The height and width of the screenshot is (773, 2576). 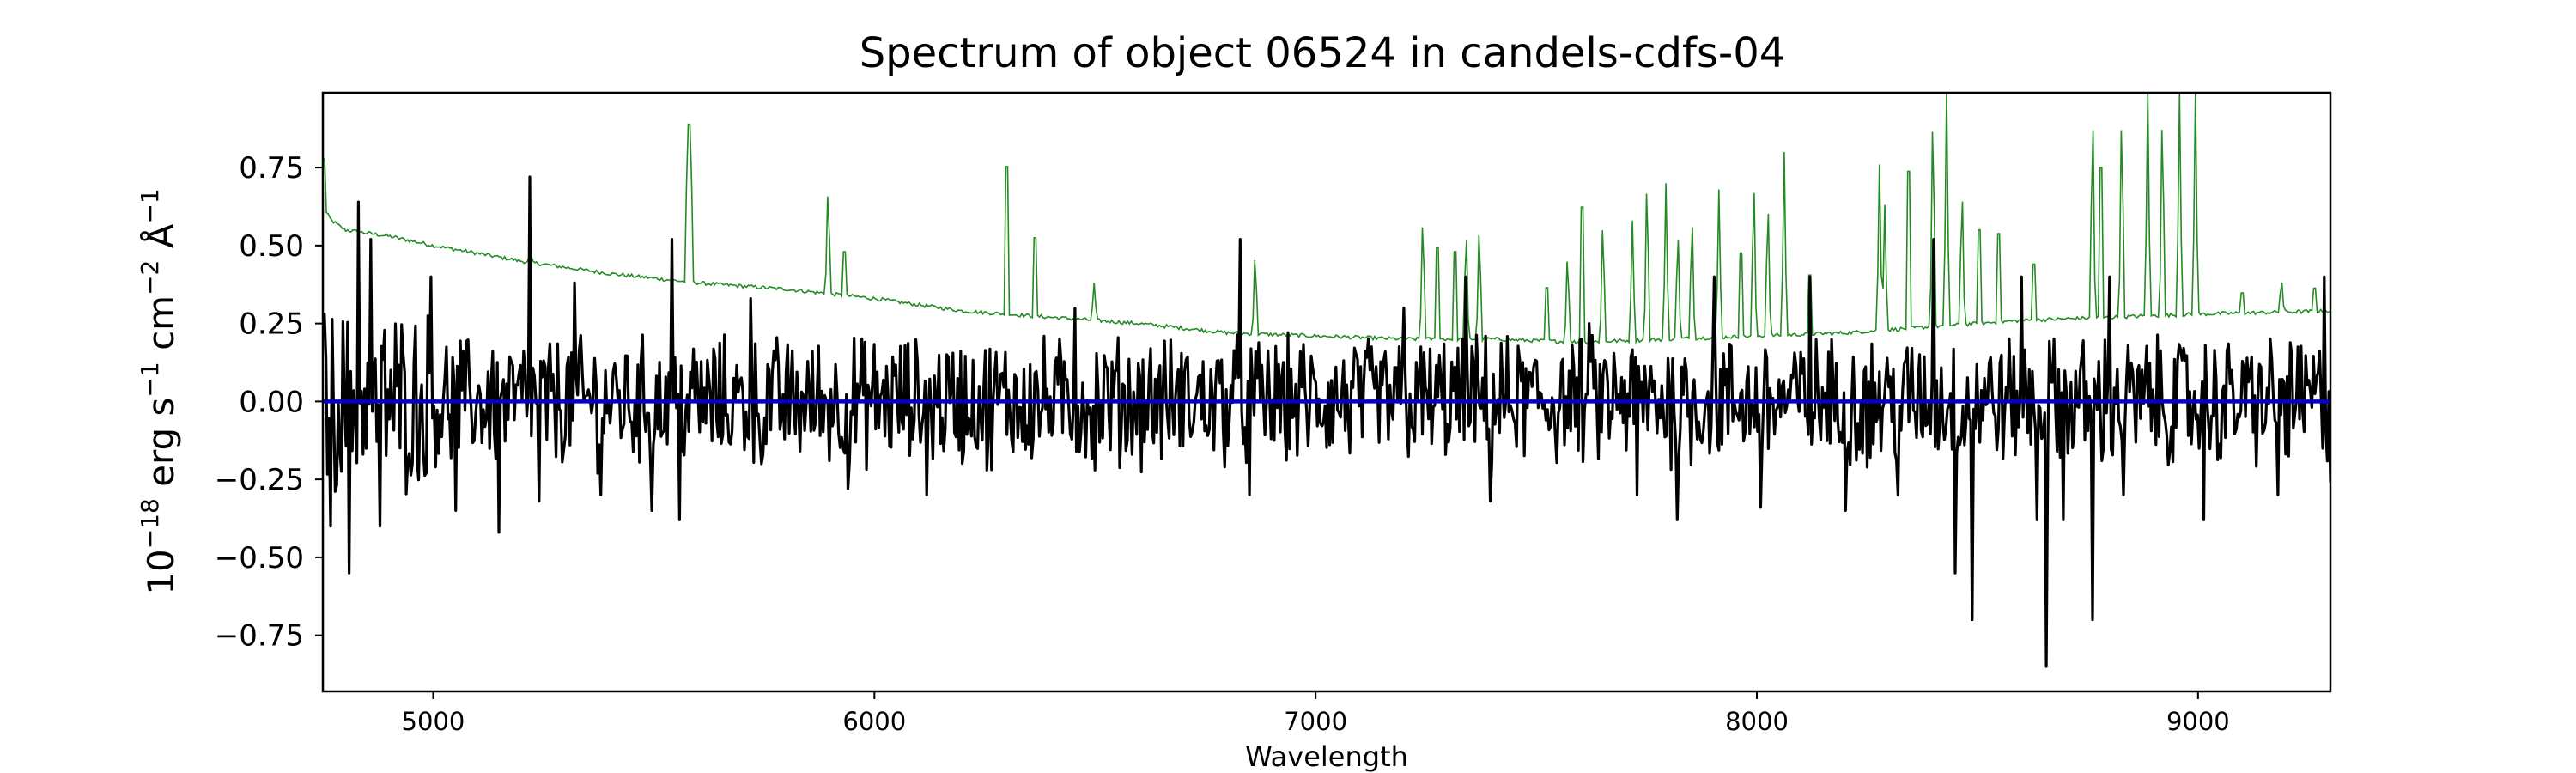 What do you see at coordinates (259, 636) in the screenshot?
I see `y-tick-label: −0.75` at bounding box center [259, 636].